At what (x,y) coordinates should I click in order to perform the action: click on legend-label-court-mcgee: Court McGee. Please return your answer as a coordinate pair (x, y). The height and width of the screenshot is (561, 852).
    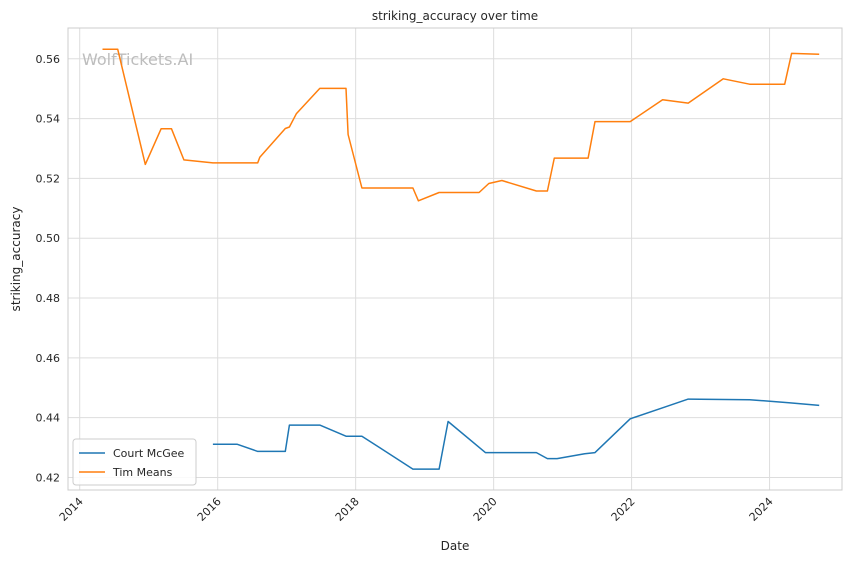
    Looking at the image, I should click on (149, 453).